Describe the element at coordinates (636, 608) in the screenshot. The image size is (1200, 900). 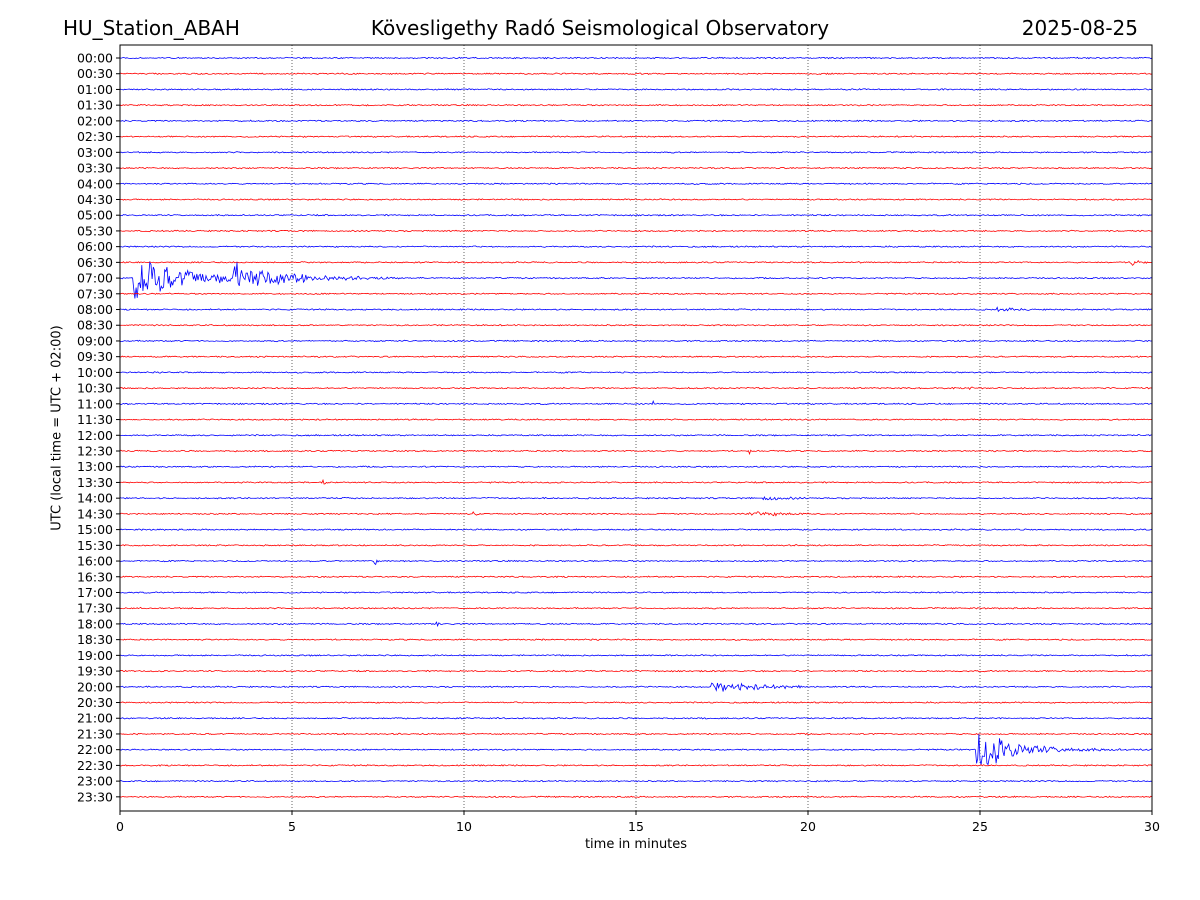
I see `trace-17:30` at that location.